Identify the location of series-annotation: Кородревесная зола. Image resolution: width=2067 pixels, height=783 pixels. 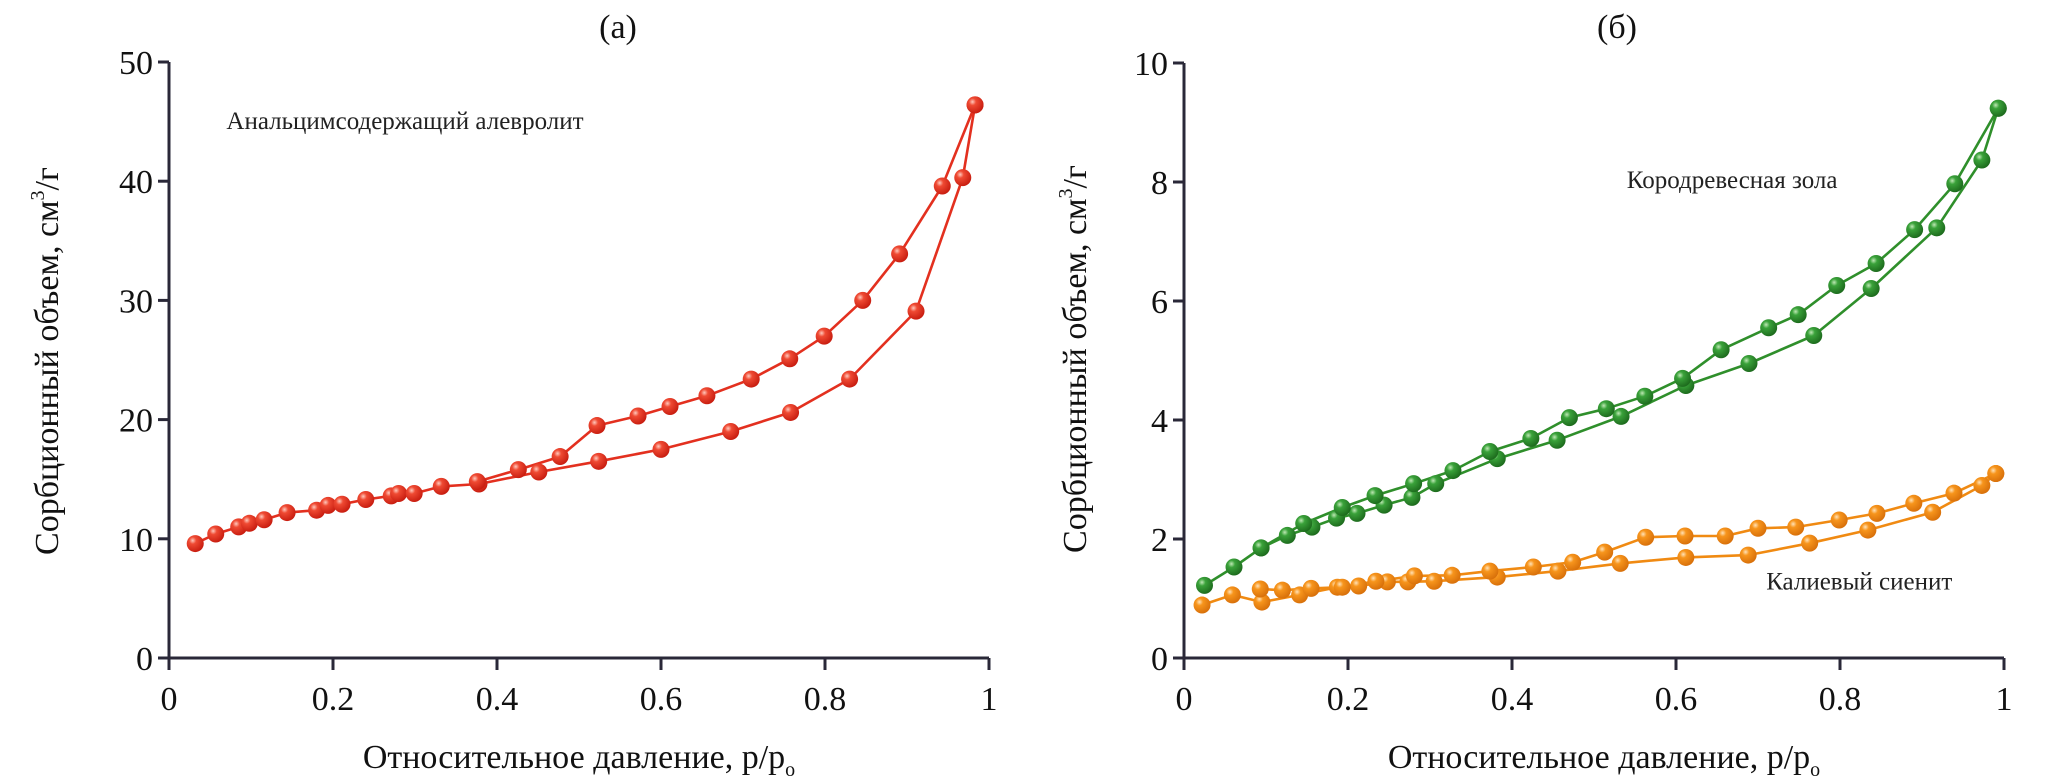
(1732, 180).